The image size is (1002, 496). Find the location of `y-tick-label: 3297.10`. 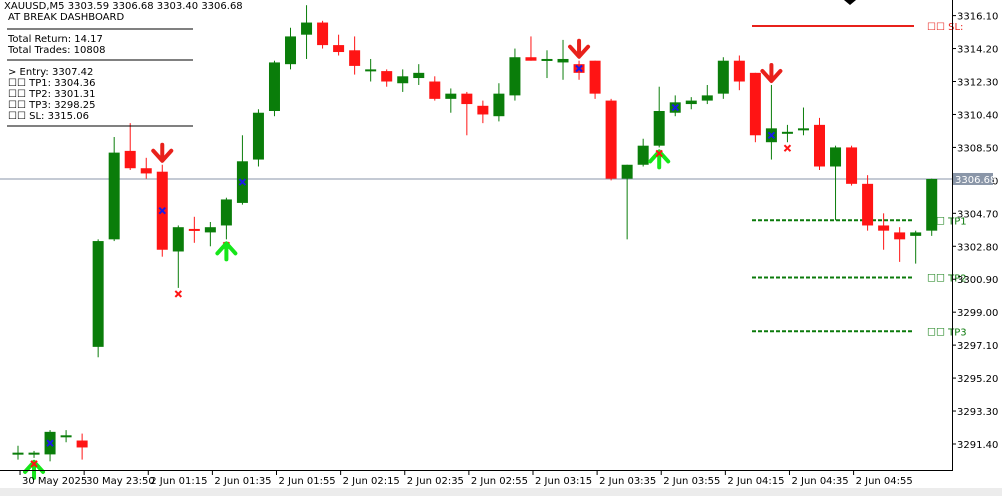

y-tick-label: 3297.10 is located at coordinates (977, 346).